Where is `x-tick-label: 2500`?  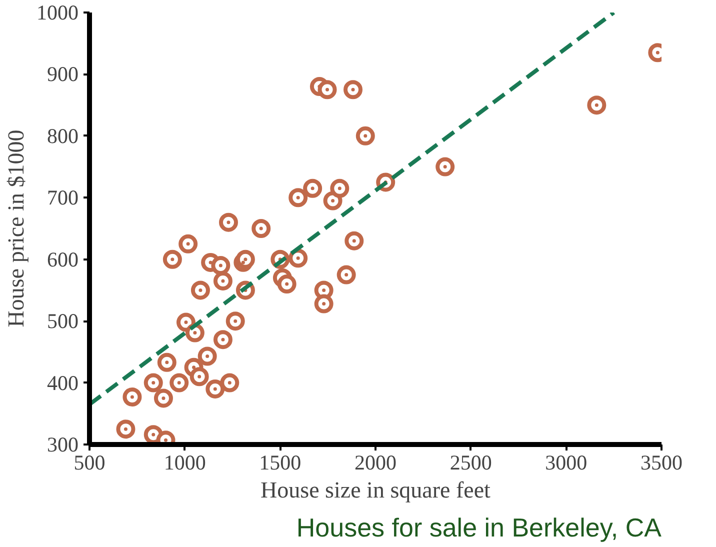 x-tick-label: 2500 is located at coordinates (471, 462).